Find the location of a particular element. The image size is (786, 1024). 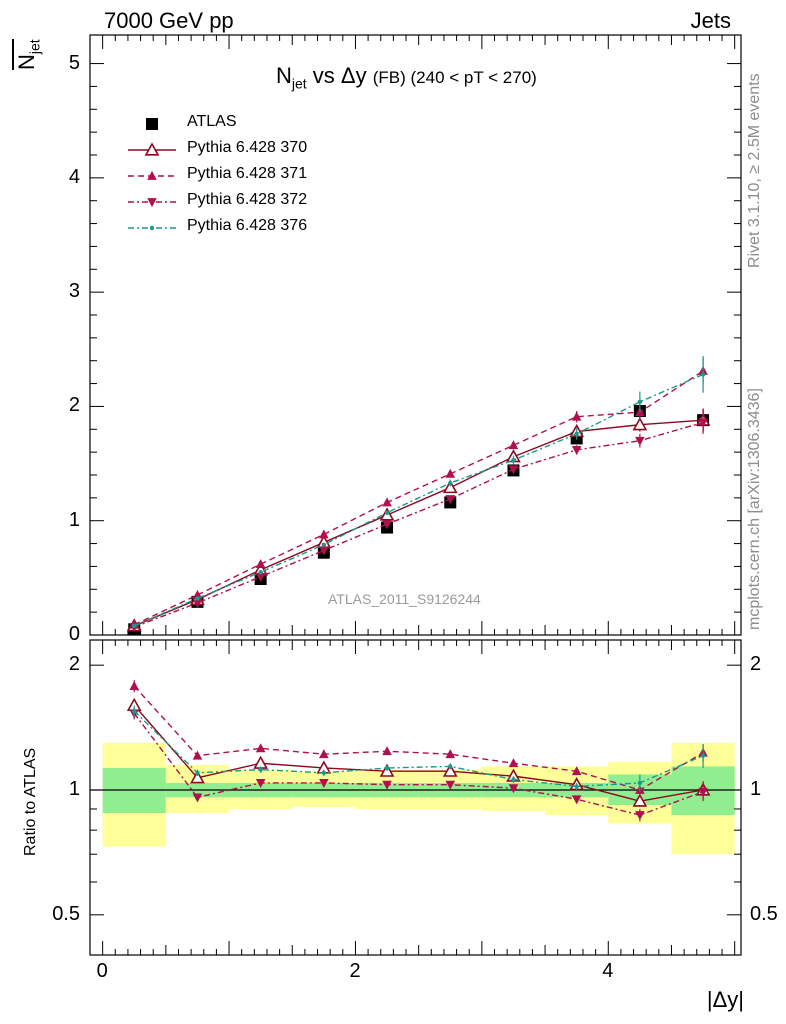

side-mcplots: mcplots.cern.ch [arXiv:1306.3436] is located at coordinates (754, 509).